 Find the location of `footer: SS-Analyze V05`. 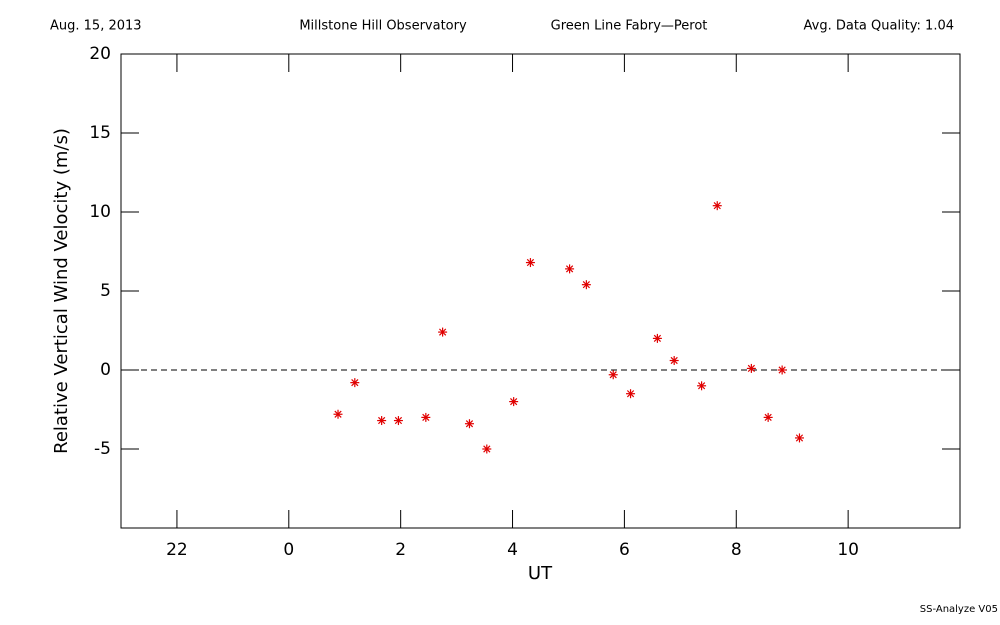

footer: SS-Analyze V05 is located at coordinates (959, 609).